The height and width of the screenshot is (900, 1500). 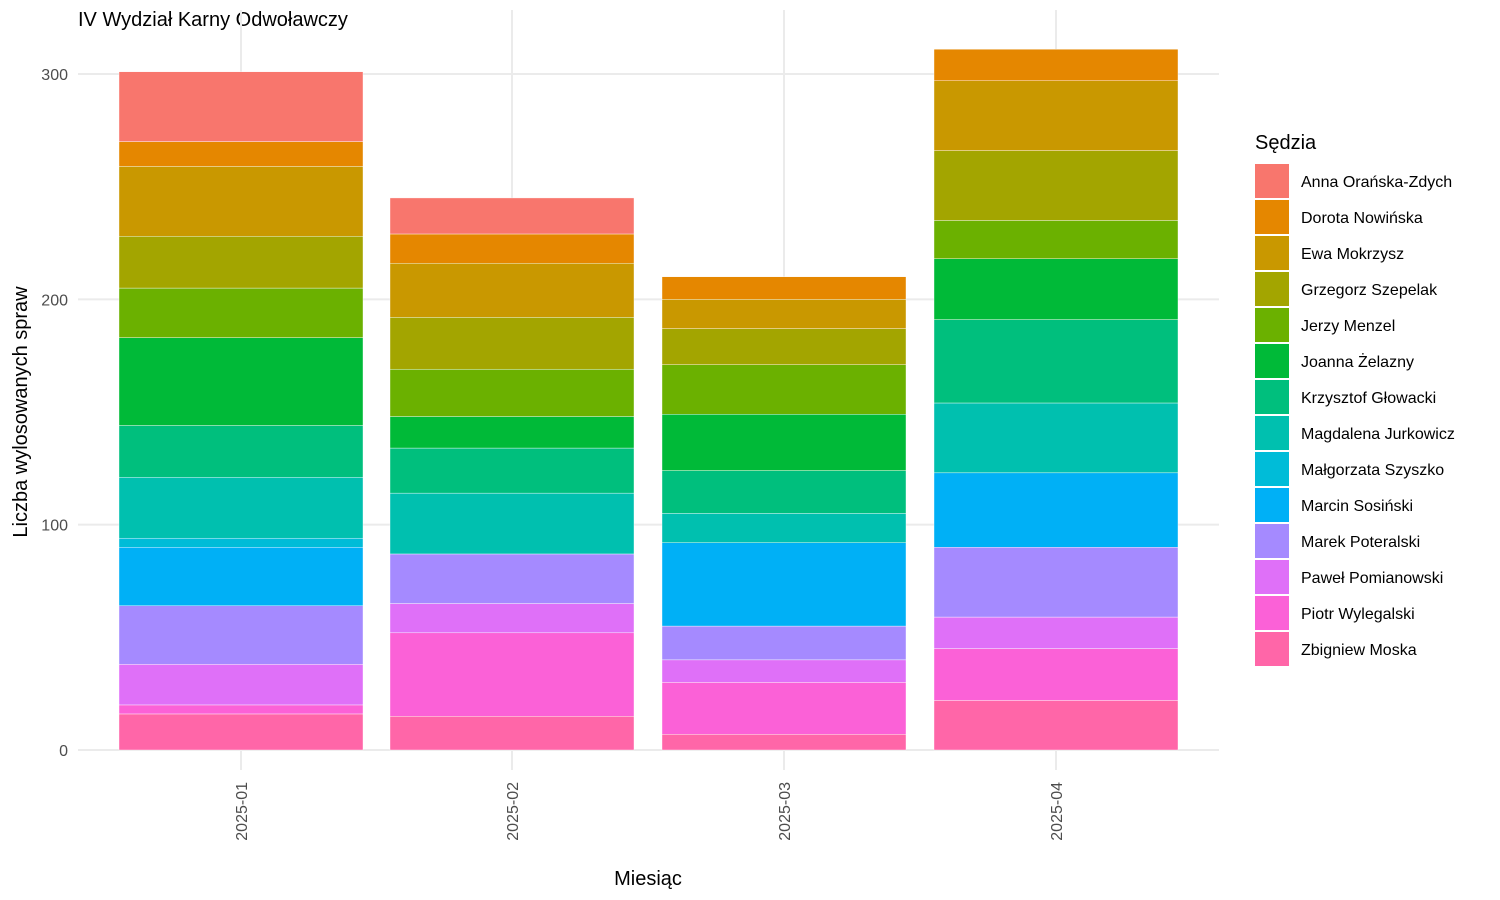 What do you see at coordinates (21, 412) in the screenshot?
I see `y-axis-title: Liczba wylosowanych spraw` at bounding box center [21, 412].